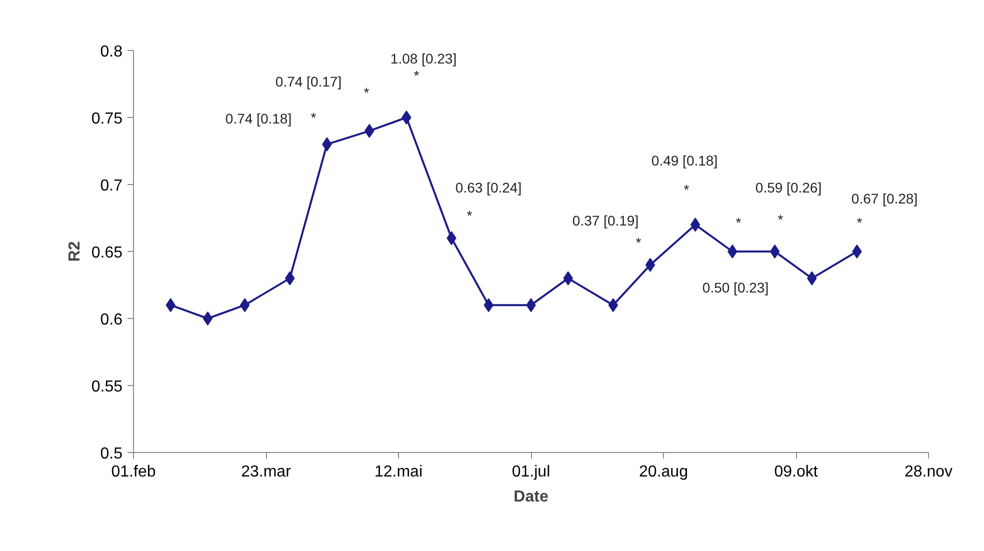 The image size is (984, 551). I want to click on annotation: 0.74 [0.18], so click(258, 118).